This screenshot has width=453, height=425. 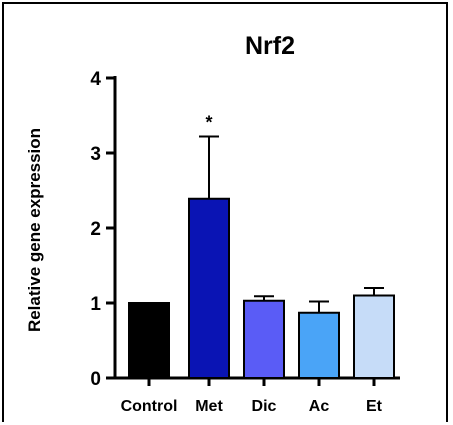 What do you see at coordinates (209, 406) in the screenshot?
I see `x-tick-label-met: Met` at bounding box center [209, 406].